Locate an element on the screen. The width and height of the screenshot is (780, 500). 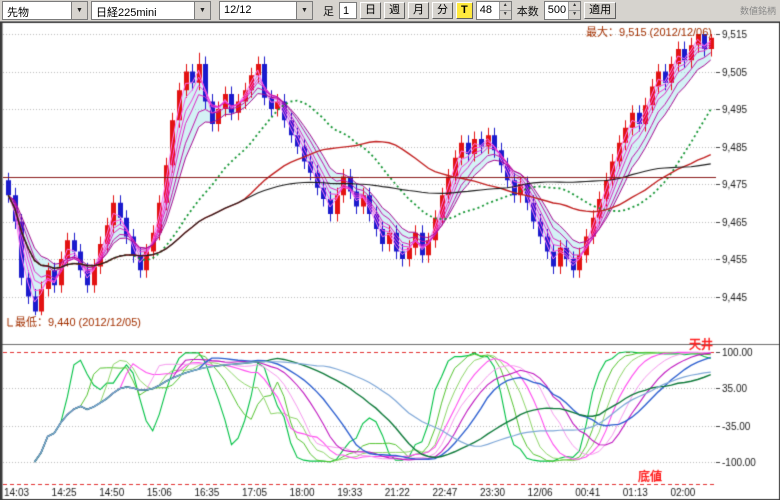
symbol-value: 日経225mini is located at coordinates (126, 13).